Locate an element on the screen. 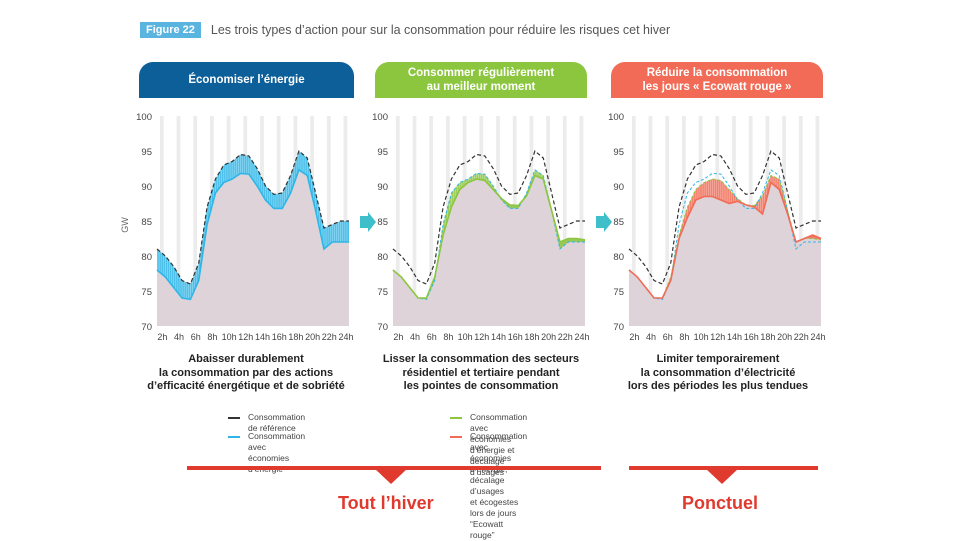  x-tick-label: 6h is located at coordinates (196, 337).